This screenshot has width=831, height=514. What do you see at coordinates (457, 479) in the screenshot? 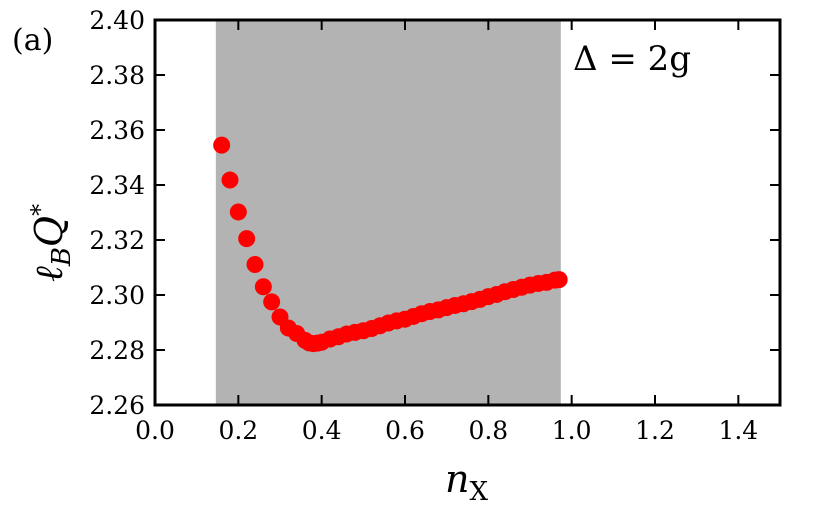
I see `x-axis-label-main: n` at bounding box center [457, 479].